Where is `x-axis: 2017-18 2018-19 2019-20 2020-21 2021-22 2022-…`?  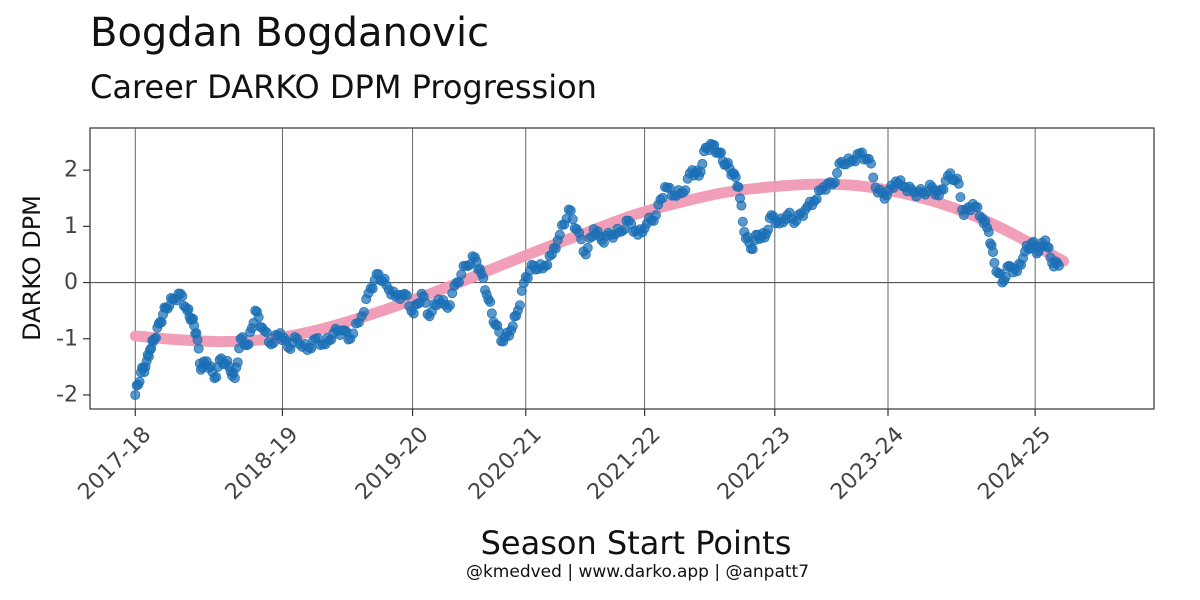 x-axis: 2017-18 2018-19 2019-20 2020-21 2021-22 2022-… is located at coordinates (565, 457).